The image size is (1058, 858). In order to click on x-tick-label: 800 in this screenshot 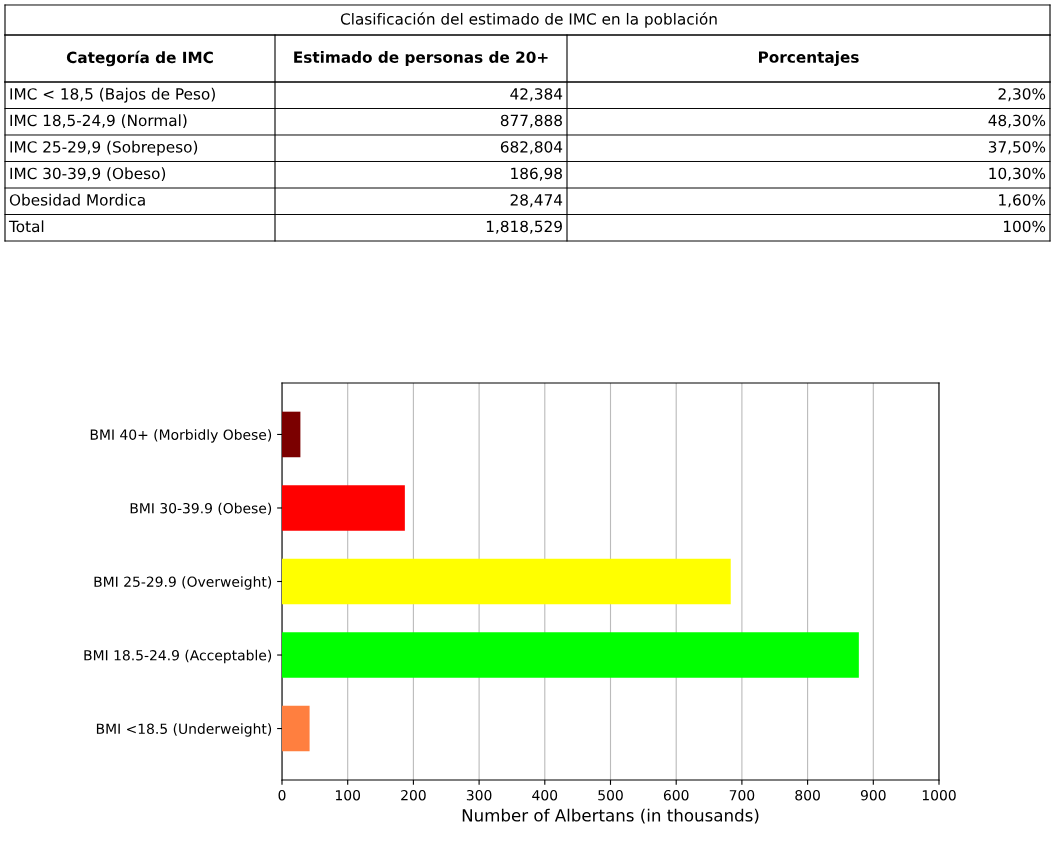, I will do `click(807, 795)`.